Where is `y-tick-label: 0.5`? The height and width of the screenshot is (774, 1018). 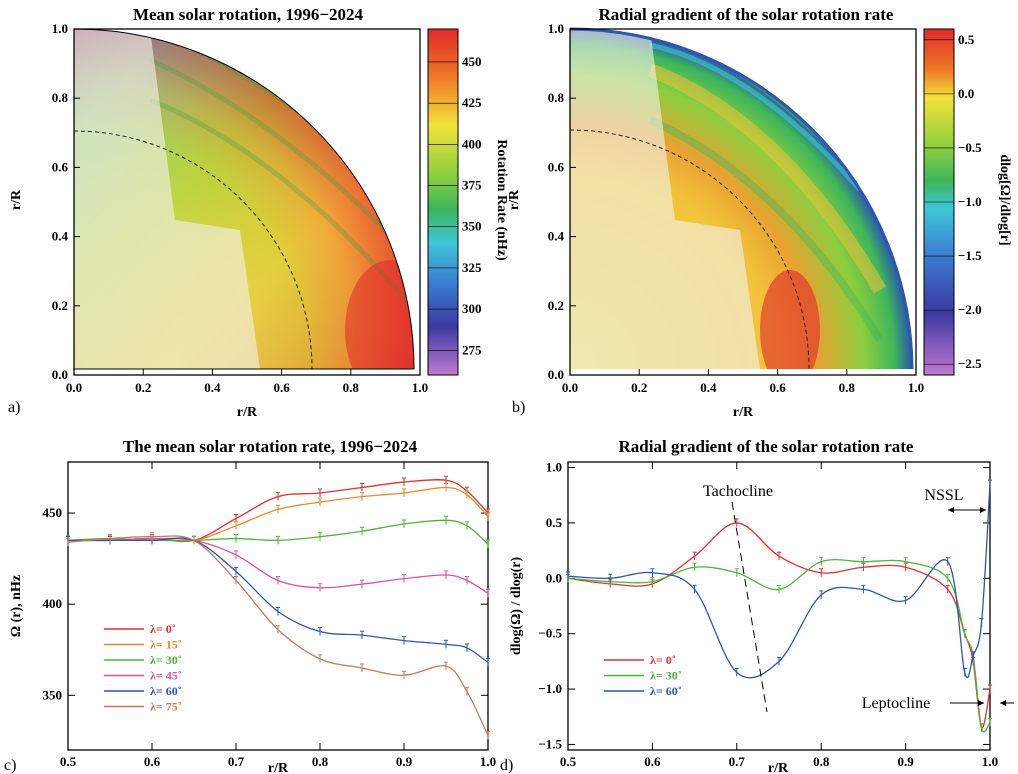 y-tick-label: 0.5 is located at coordinates (554, 522).